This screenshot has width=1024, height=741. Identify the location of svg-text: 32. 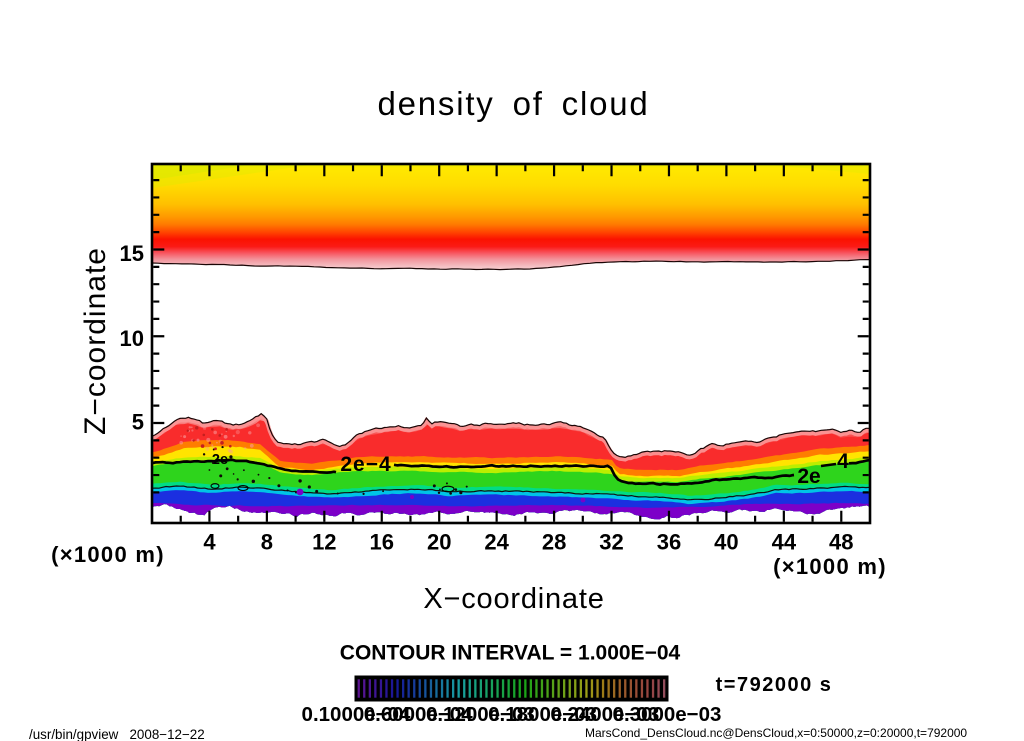
(611, 542).